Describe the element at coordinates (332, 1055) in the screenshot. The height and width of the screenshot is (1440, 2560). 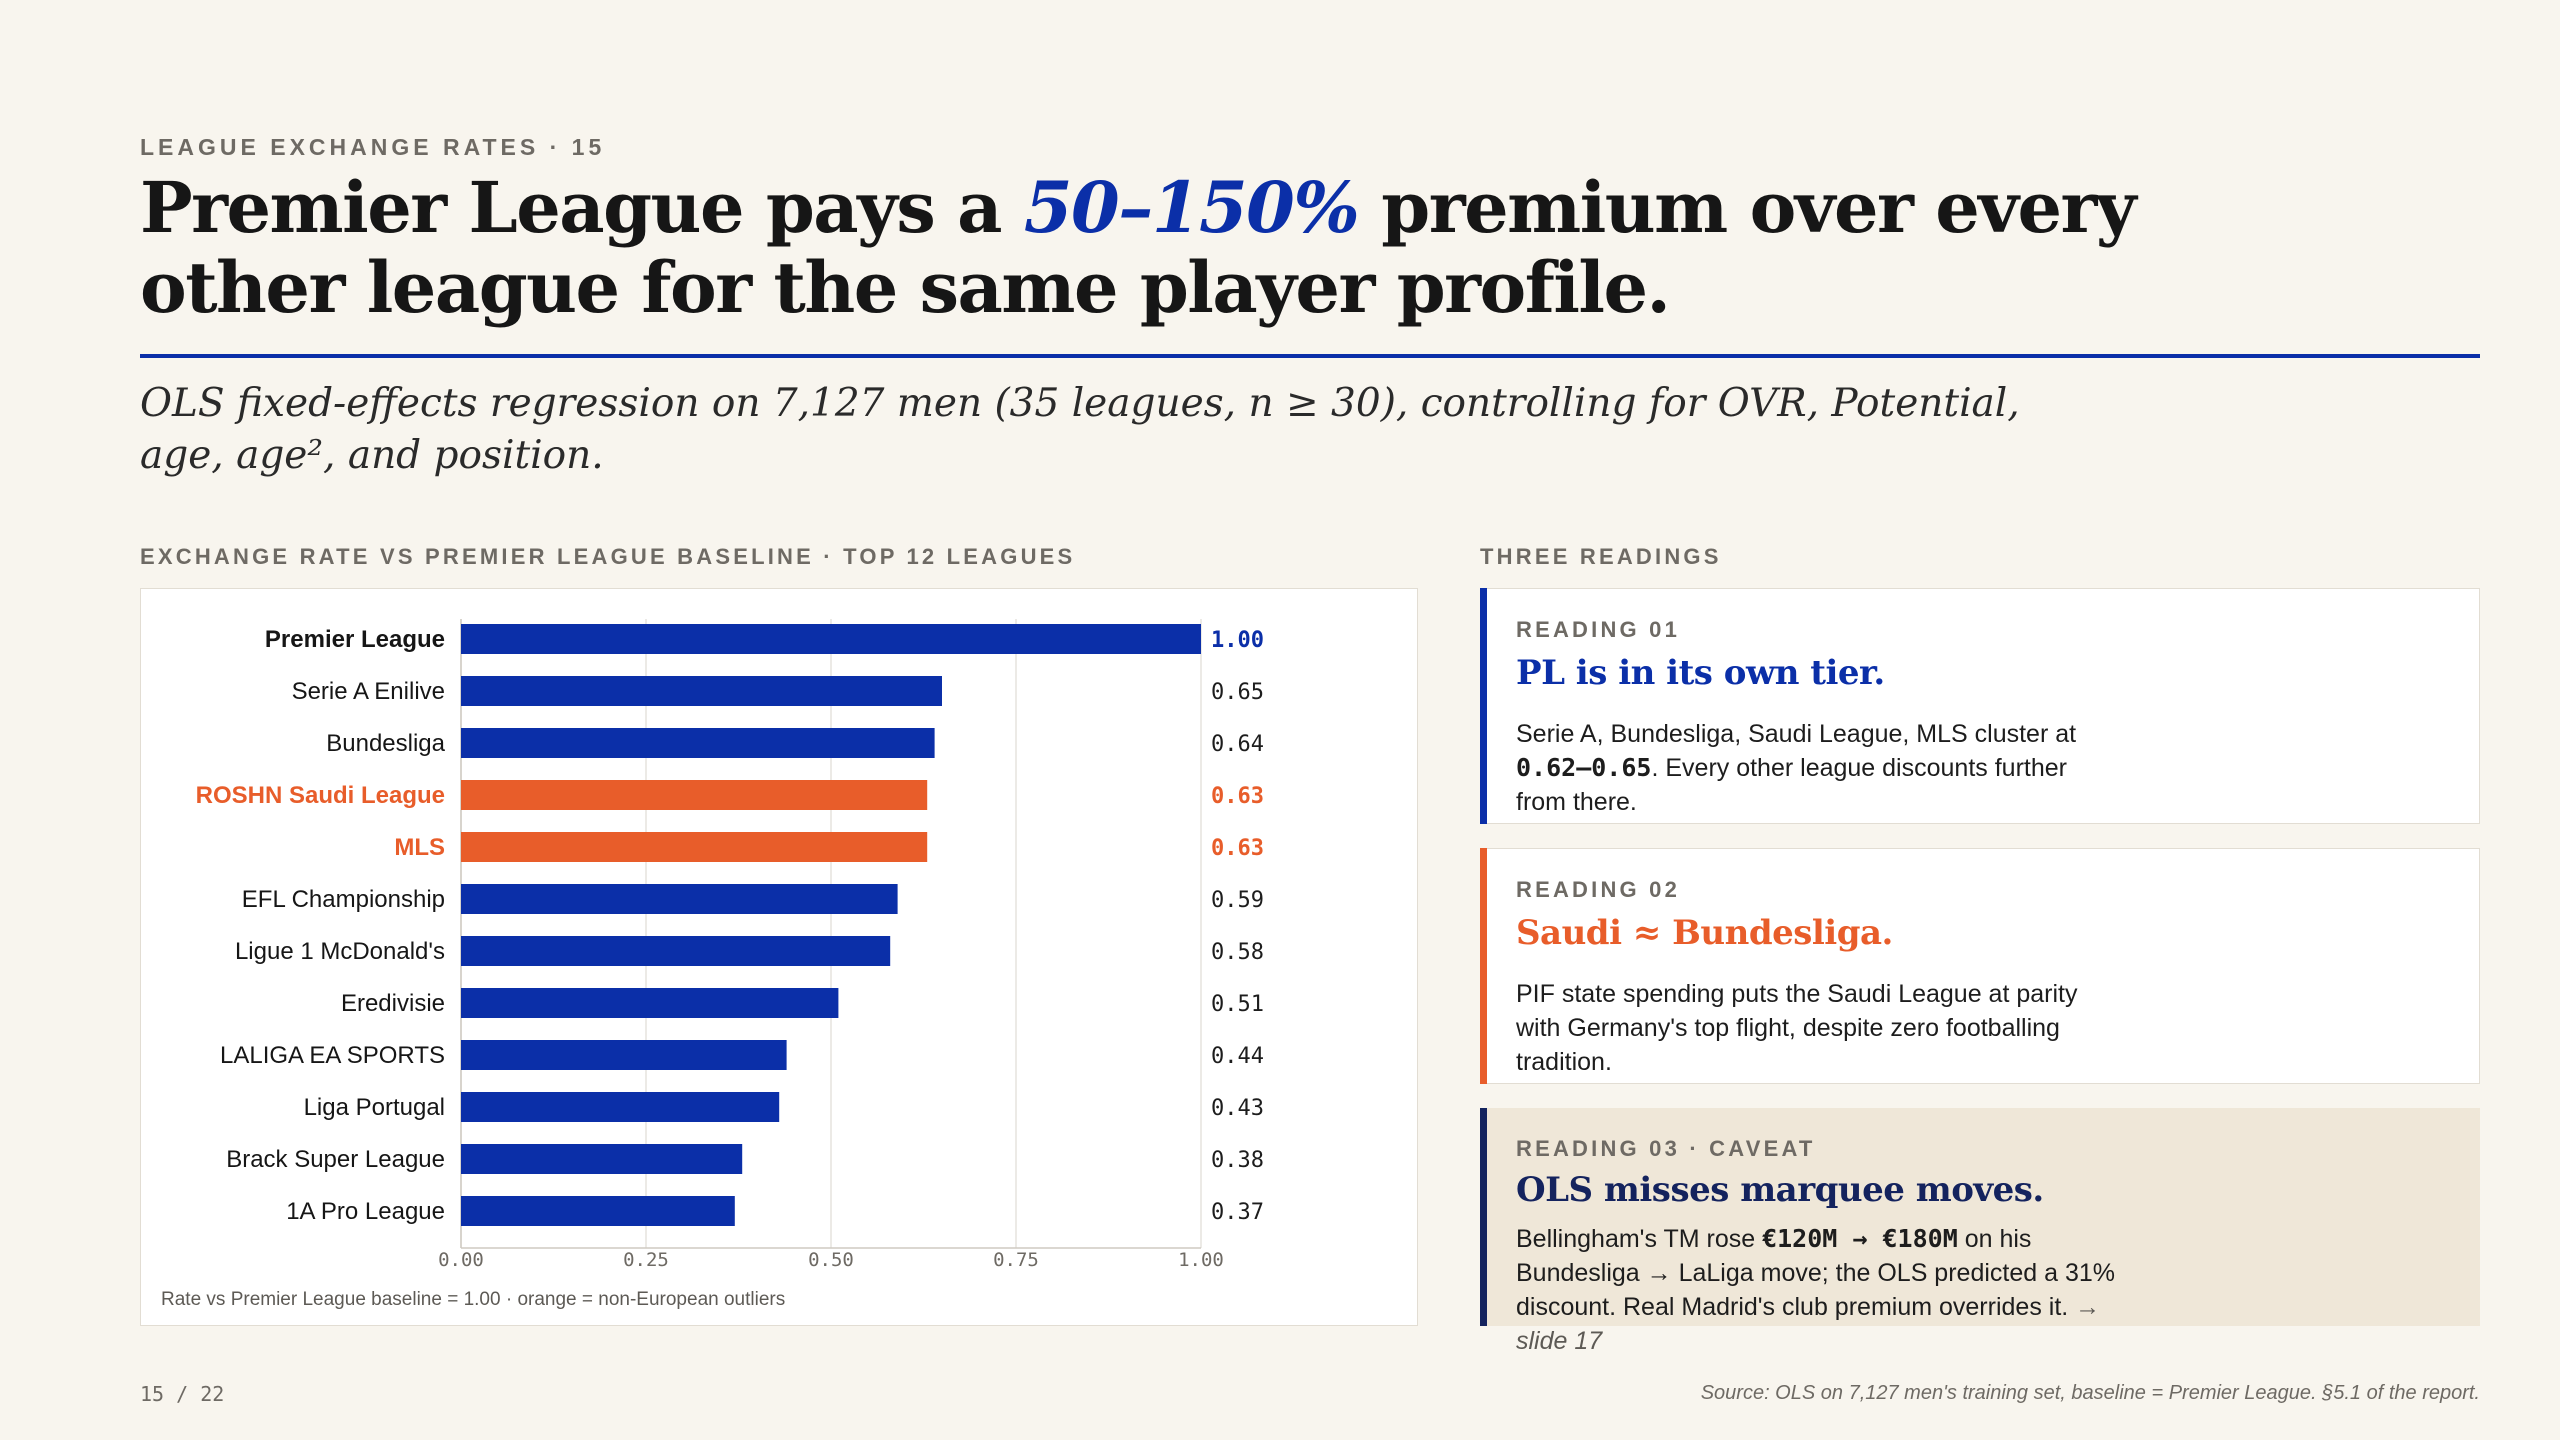
I see `category-label: LALIGA EA SPORTS` at that location.